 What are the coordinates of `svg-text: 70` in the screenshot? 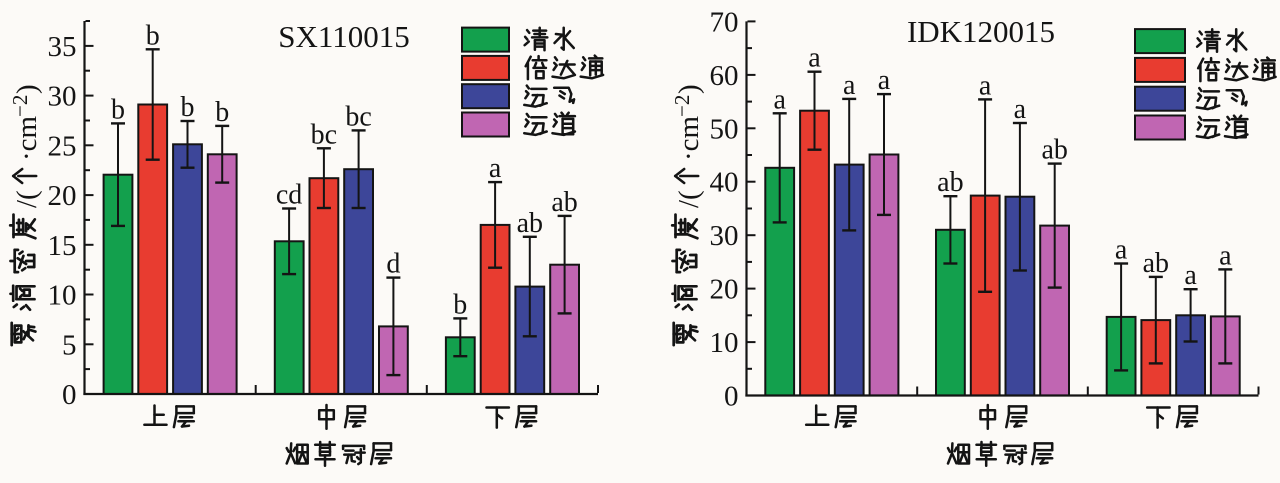 It's located at (724, 22).